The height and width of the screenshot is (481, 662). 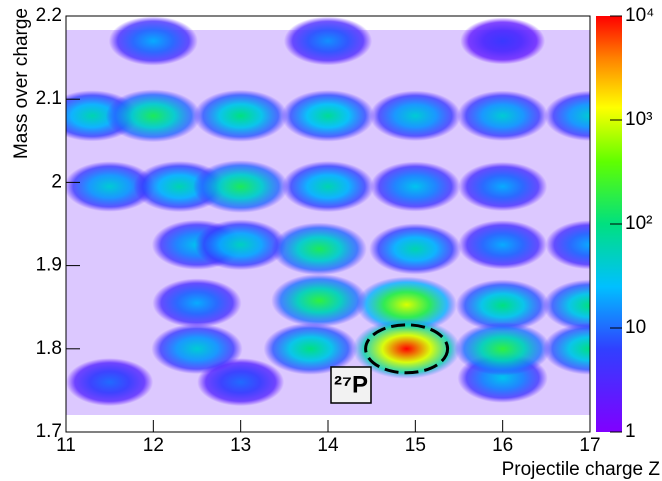 I want to click on y-tick-label: 1.7, so click(x=49, y=431).